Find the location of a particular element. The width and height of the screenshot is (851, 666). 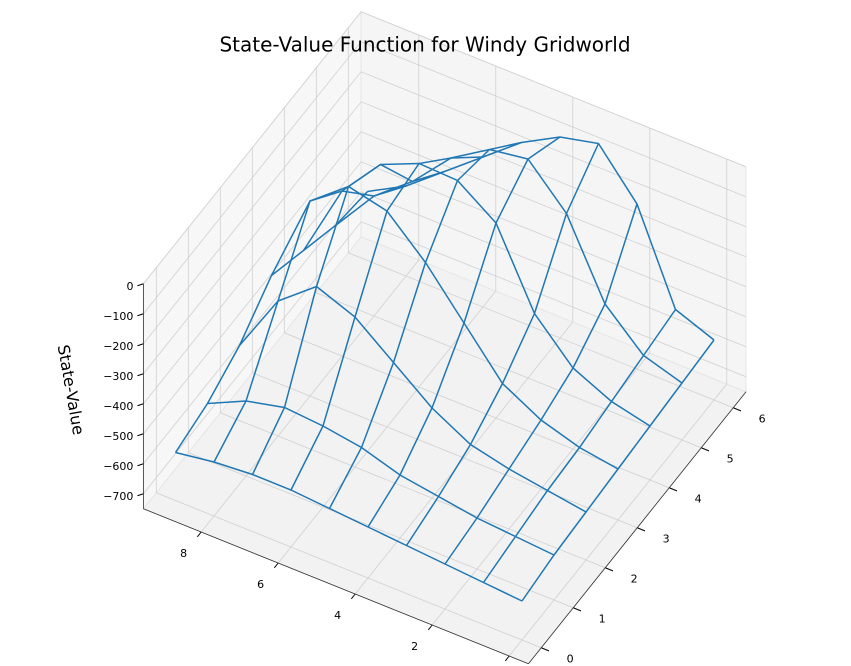

z-tick-label: −100 is located at coordinates (118, 316).